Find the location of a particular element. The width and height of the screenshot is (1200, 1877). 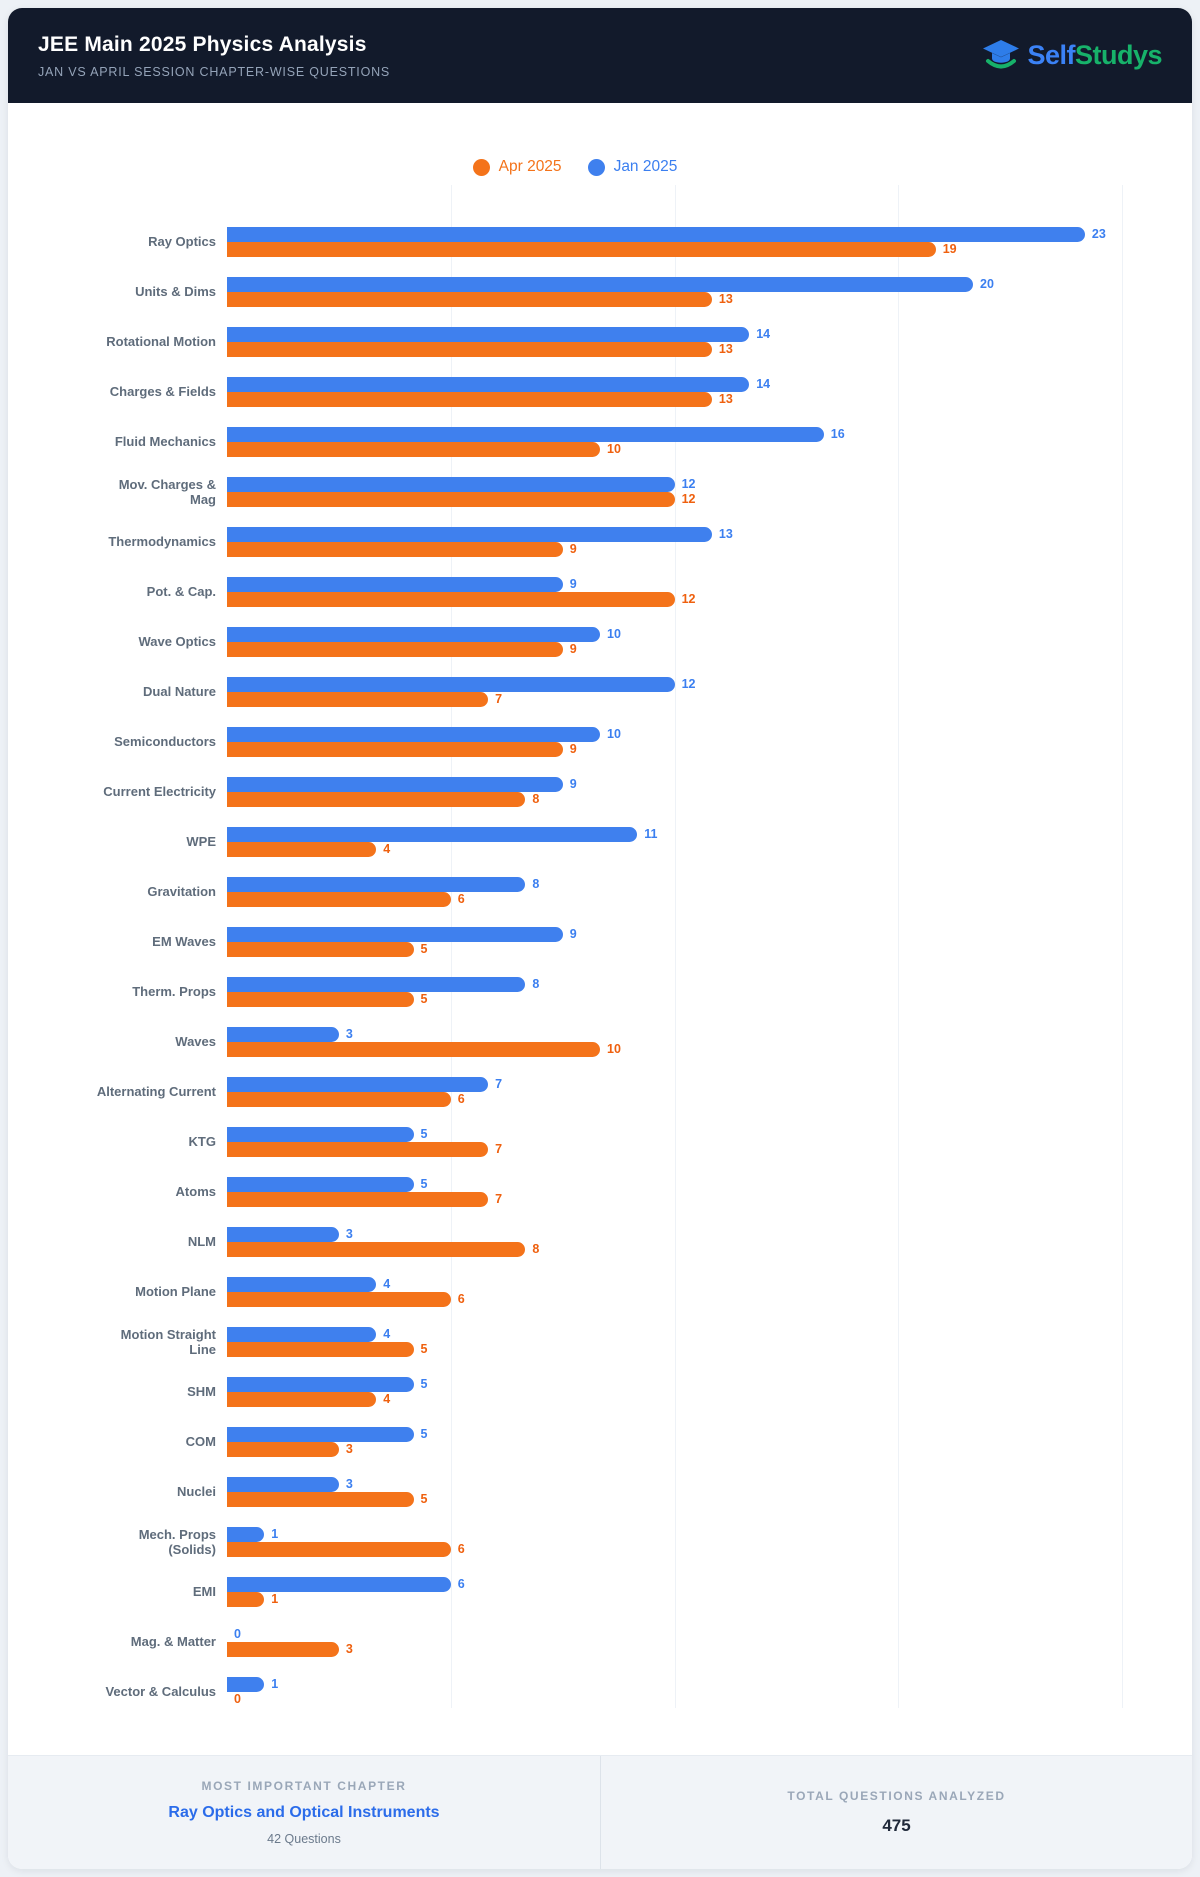

jan-value-label: 14 is located at coordinates (763, 334).